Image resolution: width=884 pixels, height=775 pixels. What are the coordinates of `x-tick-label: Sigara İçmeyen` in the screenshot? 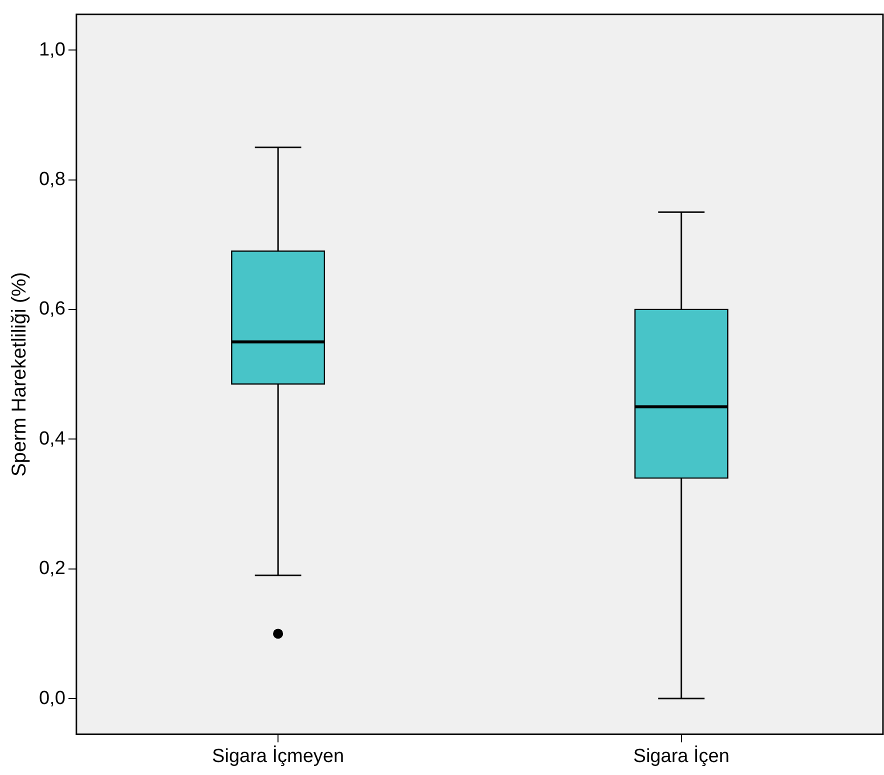 It's located at (278, 755).